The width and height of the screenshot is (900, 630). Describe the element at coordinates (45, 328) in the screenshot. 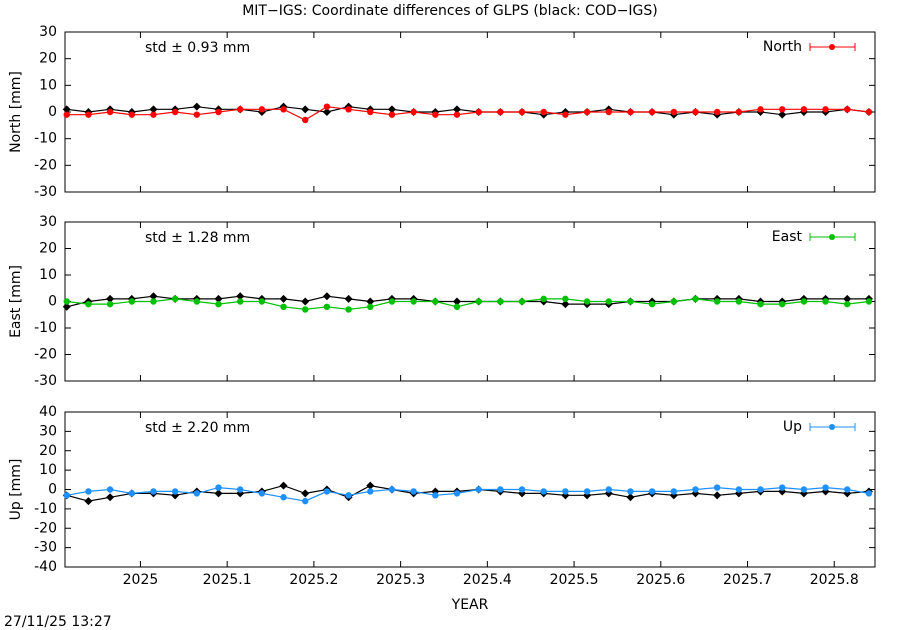

I see `y-tick-label: -10` at that location.